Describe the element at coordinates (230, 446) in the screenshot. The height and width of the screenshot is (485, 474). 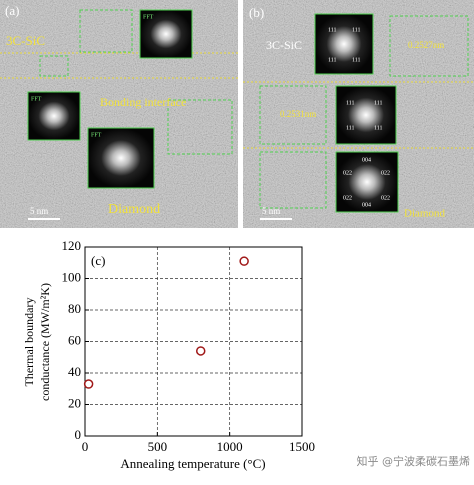
I see `x-tick-label: 1000` at that location.